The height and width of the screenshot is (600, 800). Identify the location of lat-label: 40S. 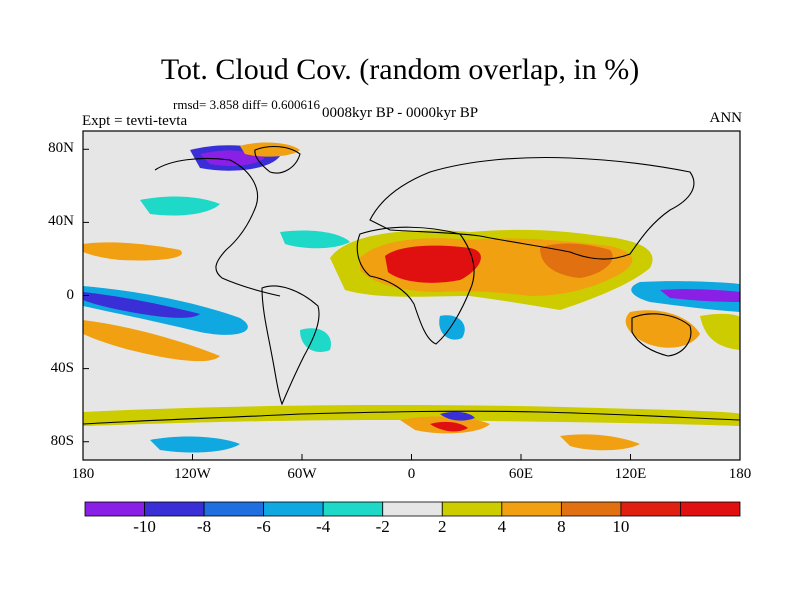
(62, 367).